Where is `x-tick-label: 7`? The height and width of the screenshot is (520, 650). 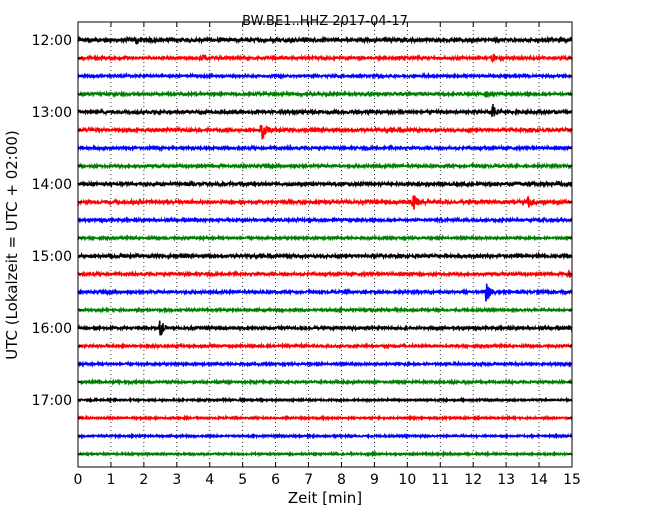 x-tick-label: 7 is located at coordinates (308, 480).